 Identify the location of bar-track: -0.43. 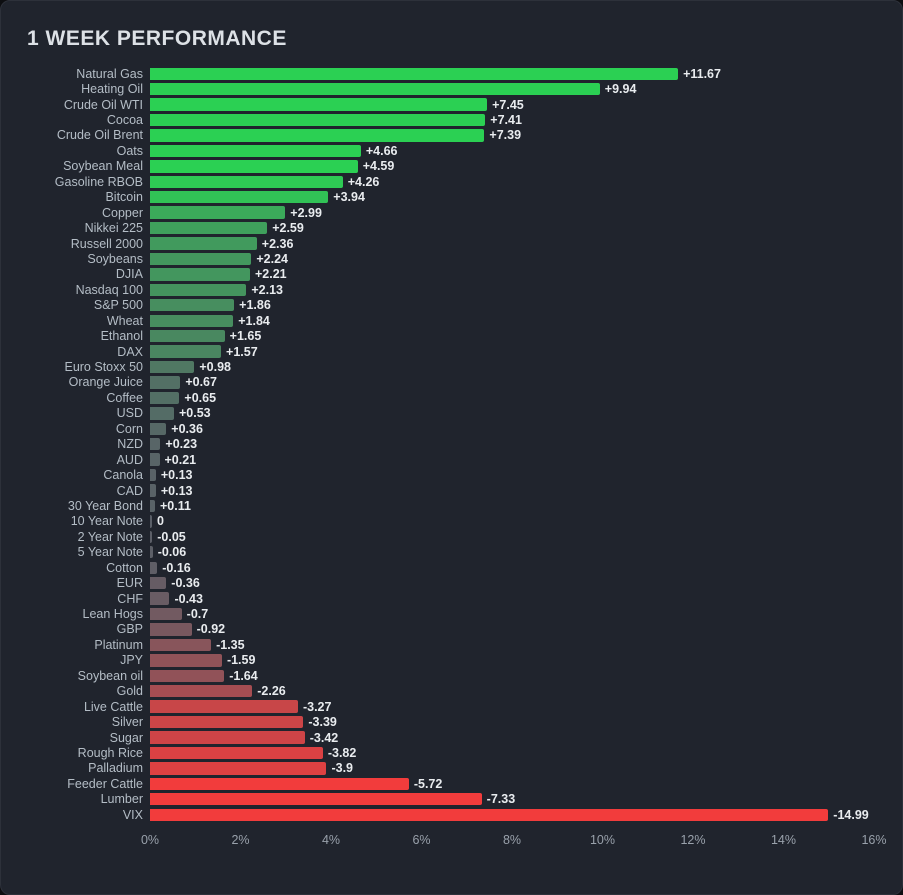
(512, 598).